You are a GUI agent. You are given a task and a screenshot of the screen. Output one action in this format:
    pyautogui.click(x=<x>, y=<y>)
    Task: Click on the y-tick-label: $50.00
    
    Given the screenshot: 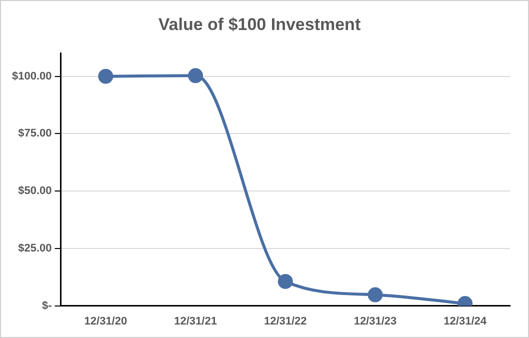 What is the action you would take?
    pyautogui.click(x=35, y=191)
    